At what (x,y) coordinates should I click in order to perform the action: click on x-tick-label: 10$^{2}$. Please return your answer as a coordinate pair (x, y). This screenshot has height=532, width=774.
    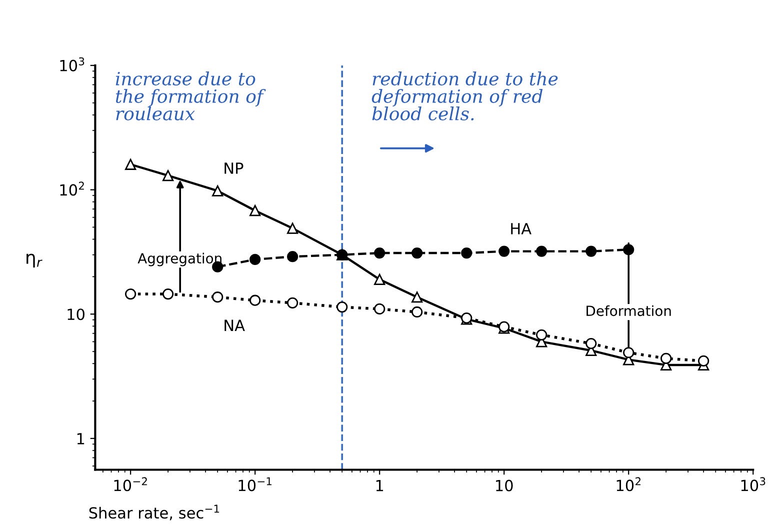
    Looking at the image, I should click on (628, 484).